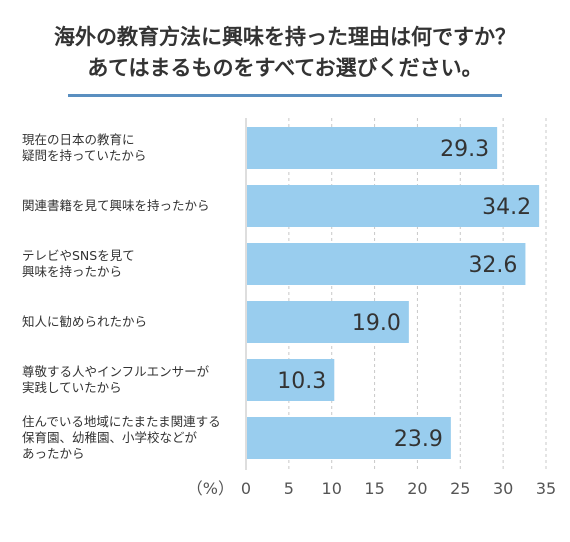 The width and height of the screenshot is (570, 542). What do you see at coordinates (289, 488) in the screenshot?
I see `x-tick-label-5: 5` at bounding box center [289, 488].